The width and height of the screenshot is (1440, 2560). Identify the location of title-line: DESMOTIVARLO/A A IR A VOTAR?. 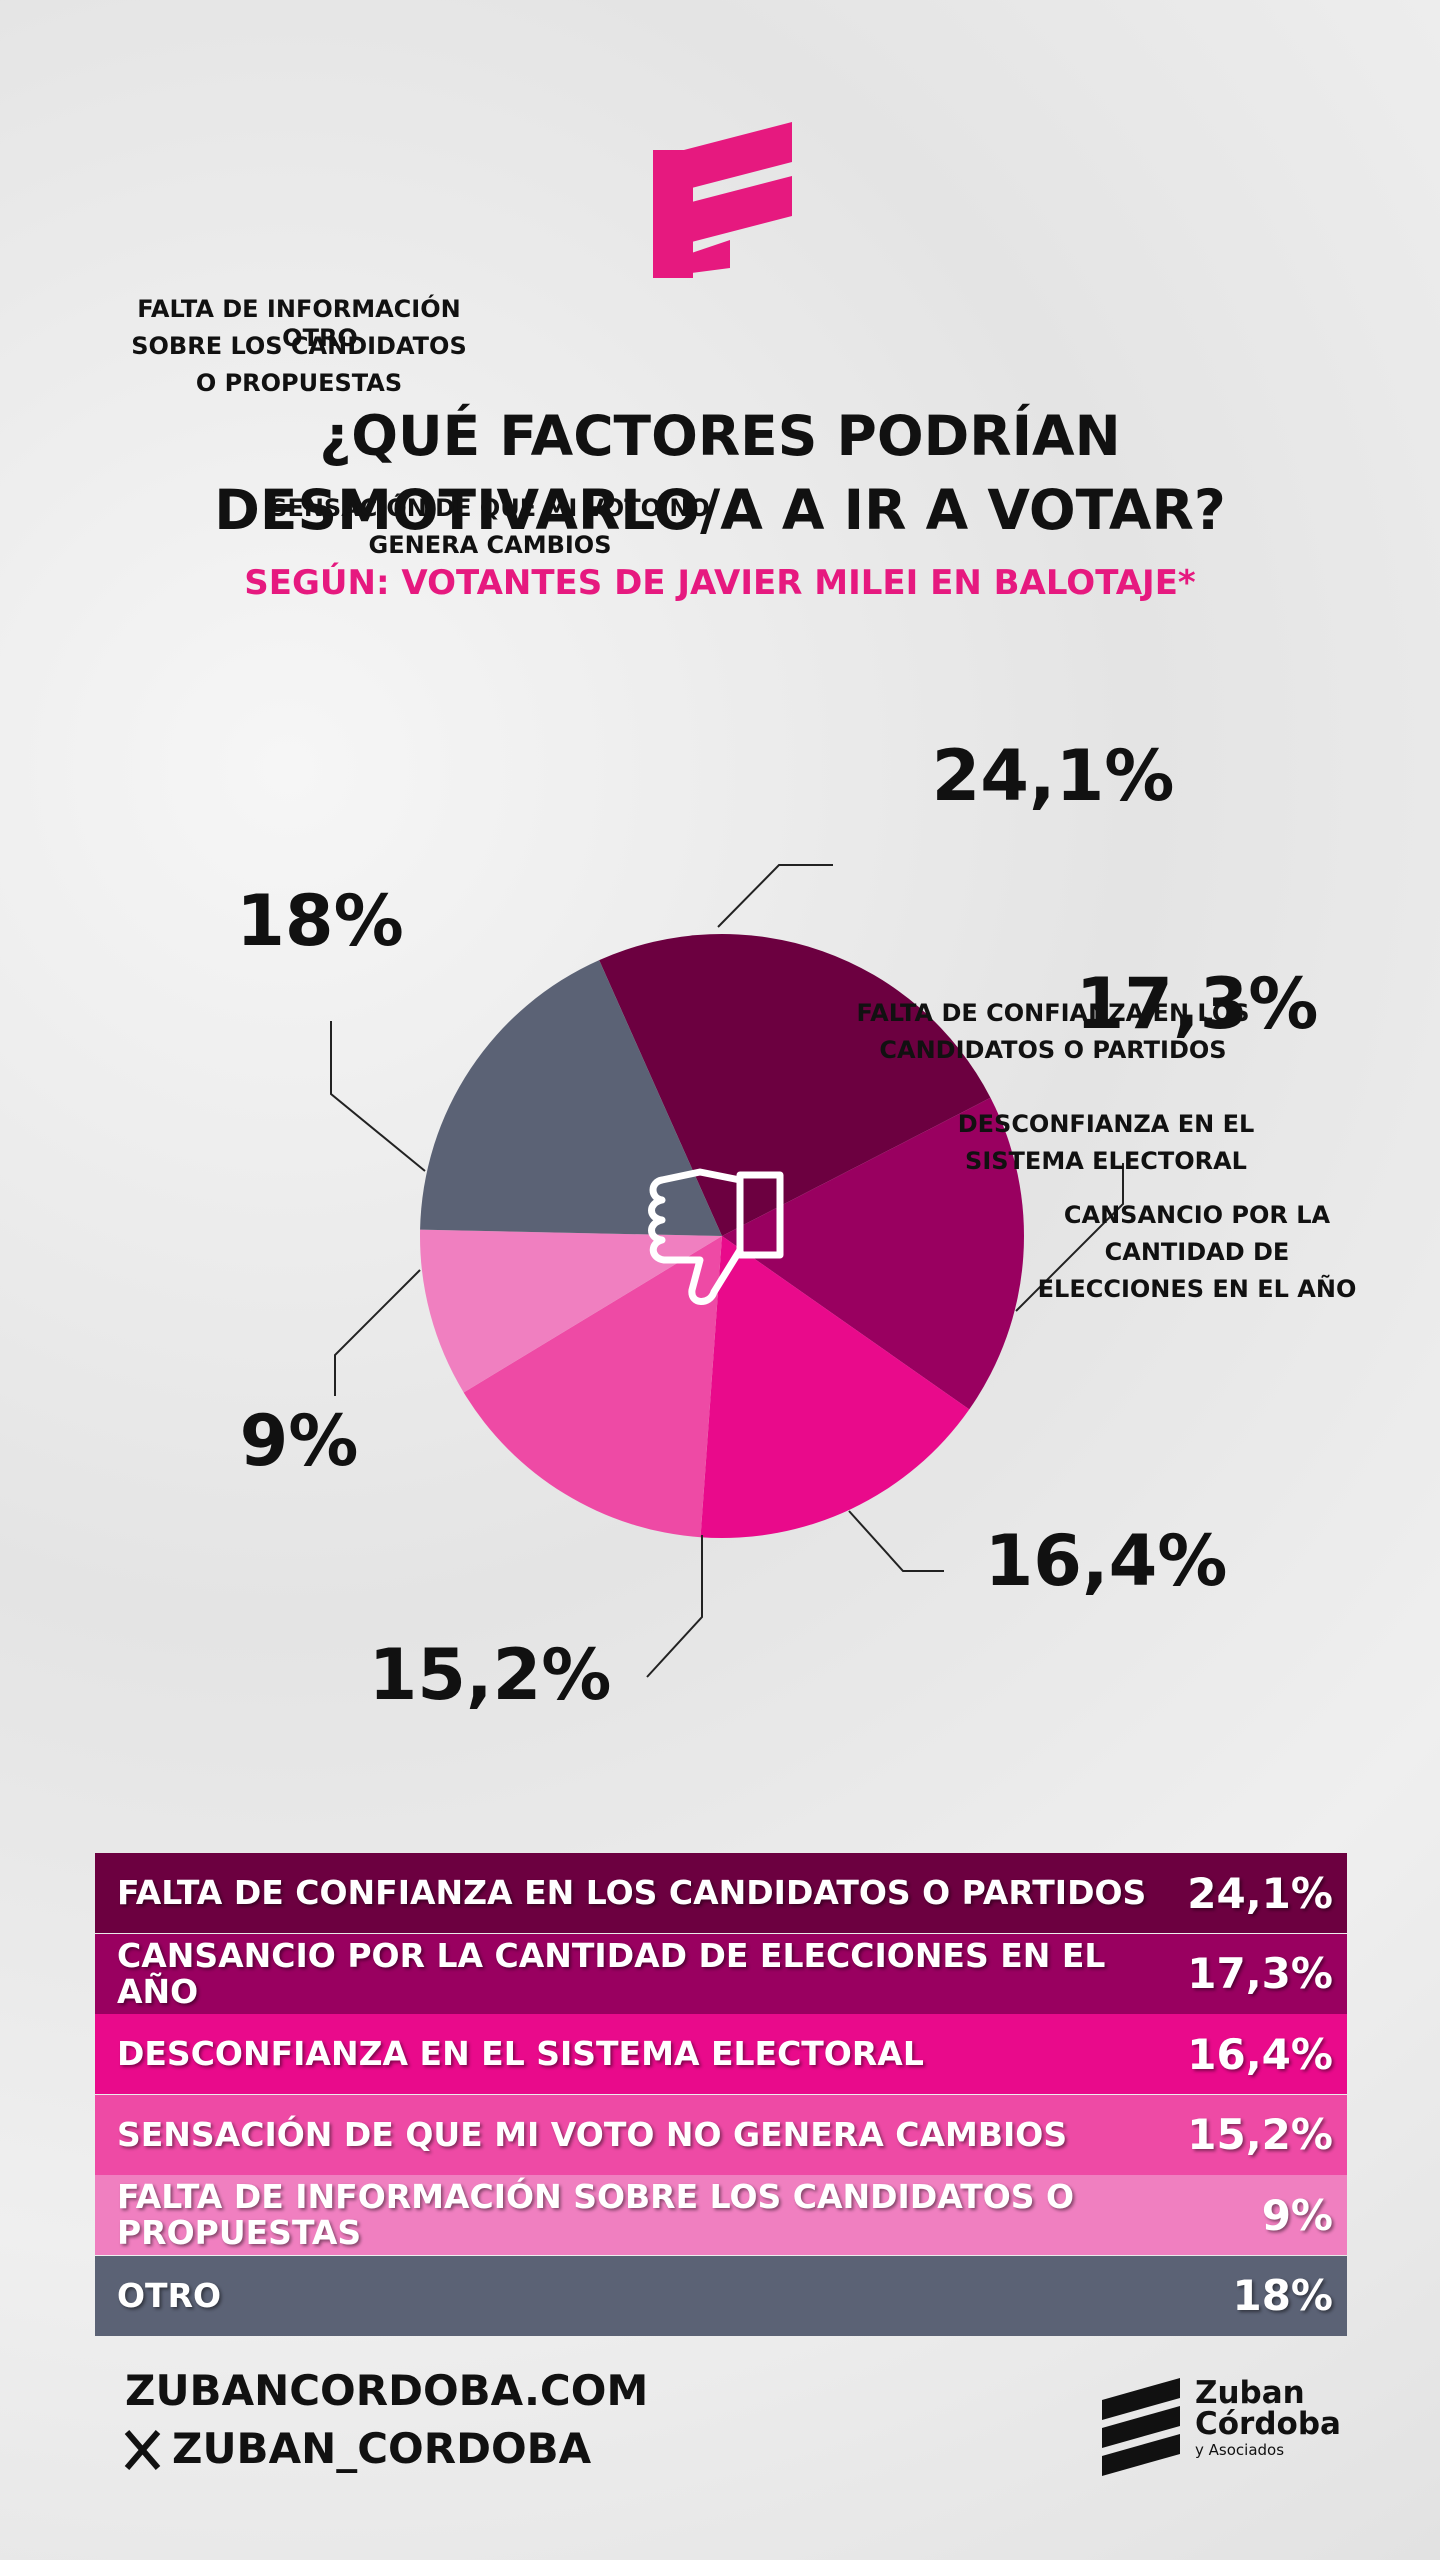
(720, 510).